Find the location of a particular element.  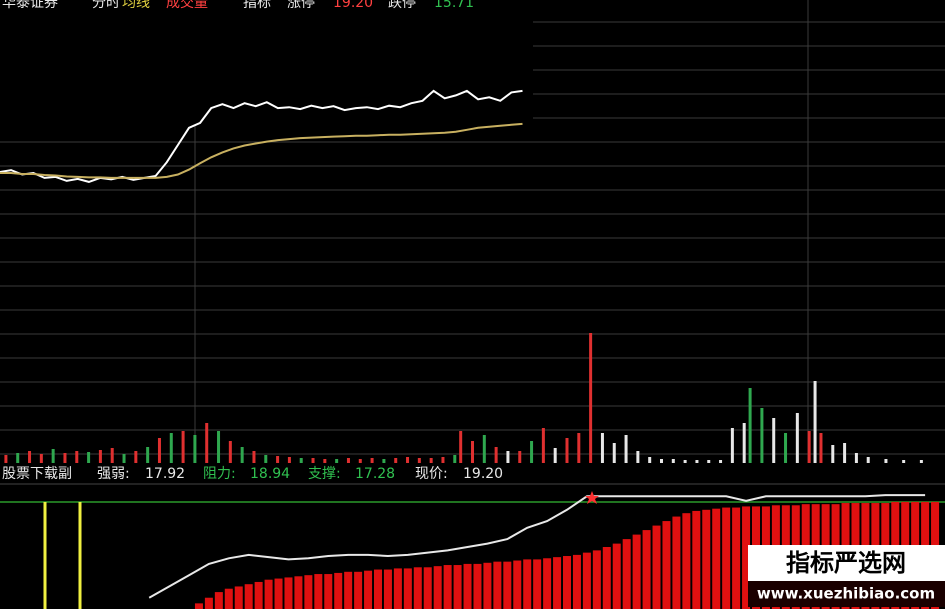

tab: 指标 is located at coordinates (257, 5).